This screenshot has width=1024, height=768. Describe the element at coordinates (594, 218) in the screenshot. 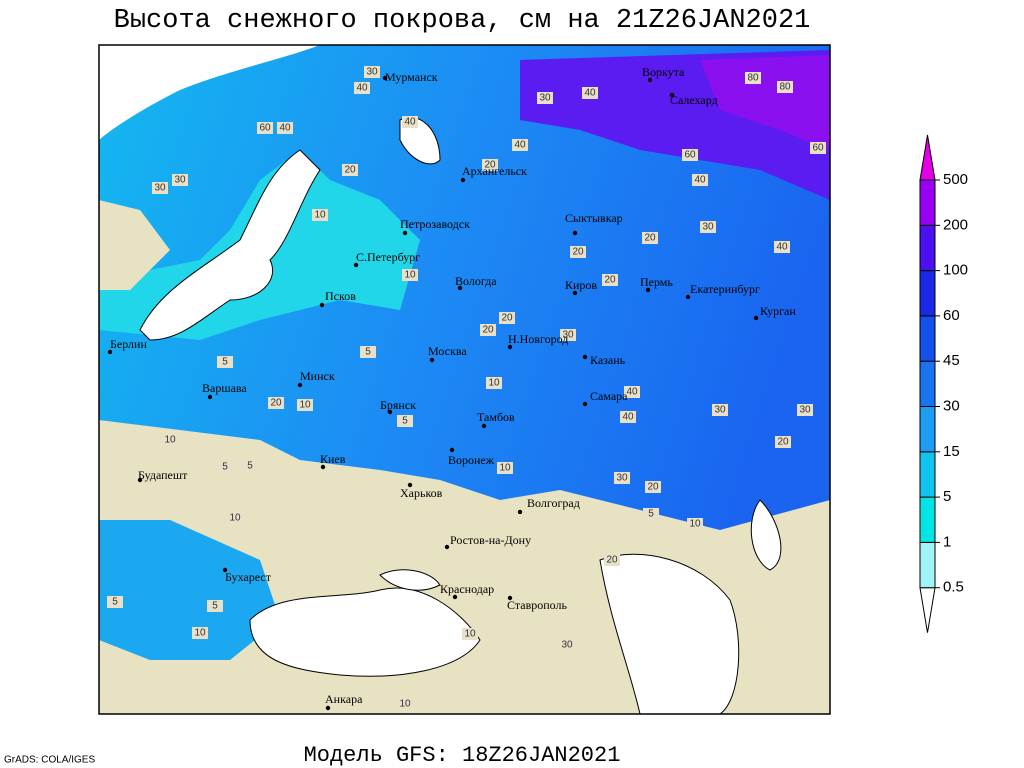

I see `city-label: Сыктывкар` at that location.